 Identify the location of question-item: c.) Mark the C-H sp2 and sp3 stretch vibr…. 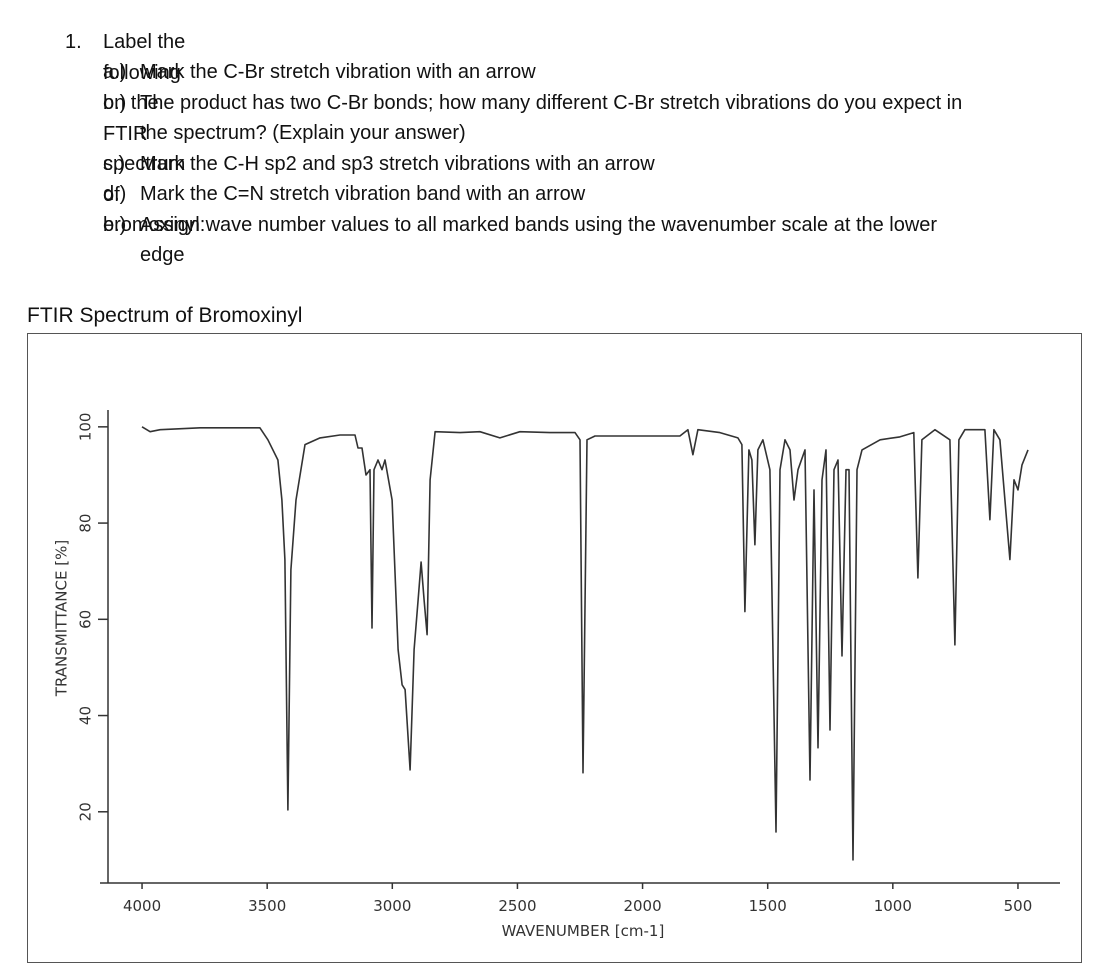
(543, 164).